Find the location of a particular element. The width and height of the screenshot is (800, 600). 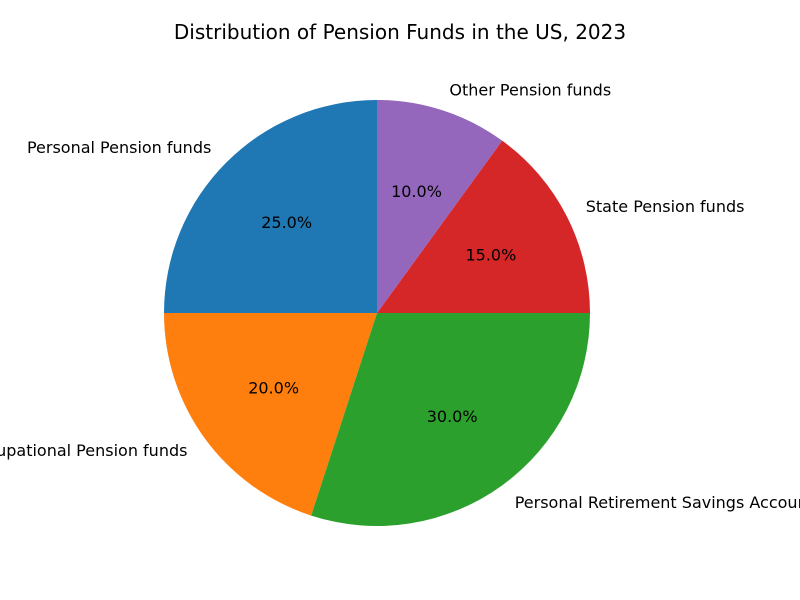

pct-label-other-pension-funds: 10.0% is located at coordinates (416, 191).